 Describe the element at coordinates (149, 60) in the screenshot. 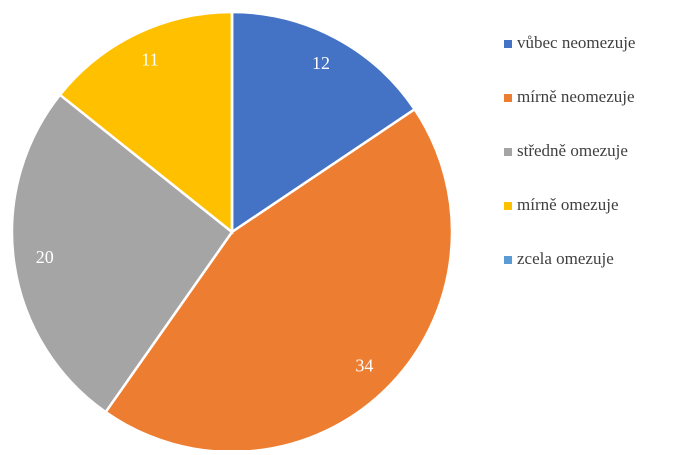

I see `data-label: 11` at that location.